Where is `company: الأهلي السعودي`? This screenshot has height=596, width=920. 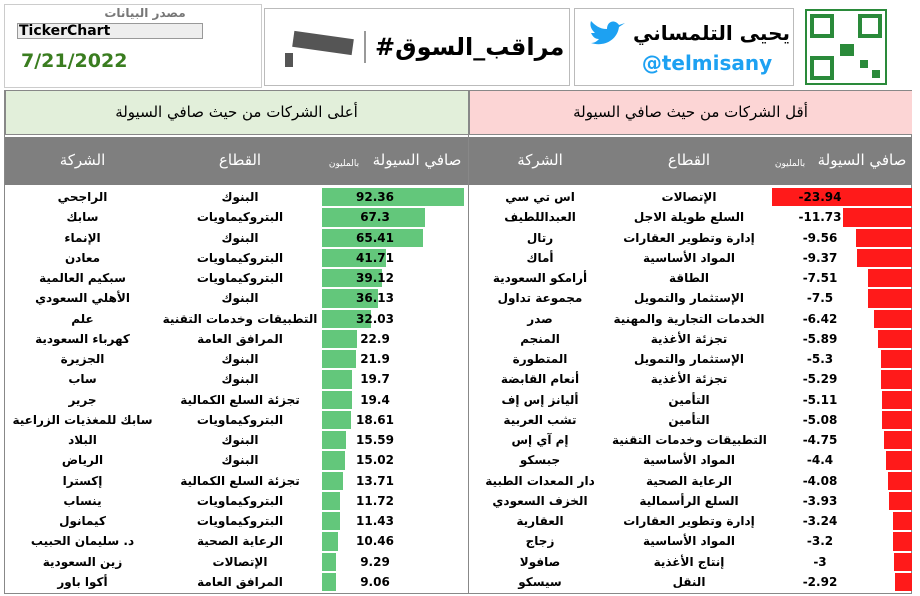
company: الأهلي السعودي is located at coordinates (82, 298).